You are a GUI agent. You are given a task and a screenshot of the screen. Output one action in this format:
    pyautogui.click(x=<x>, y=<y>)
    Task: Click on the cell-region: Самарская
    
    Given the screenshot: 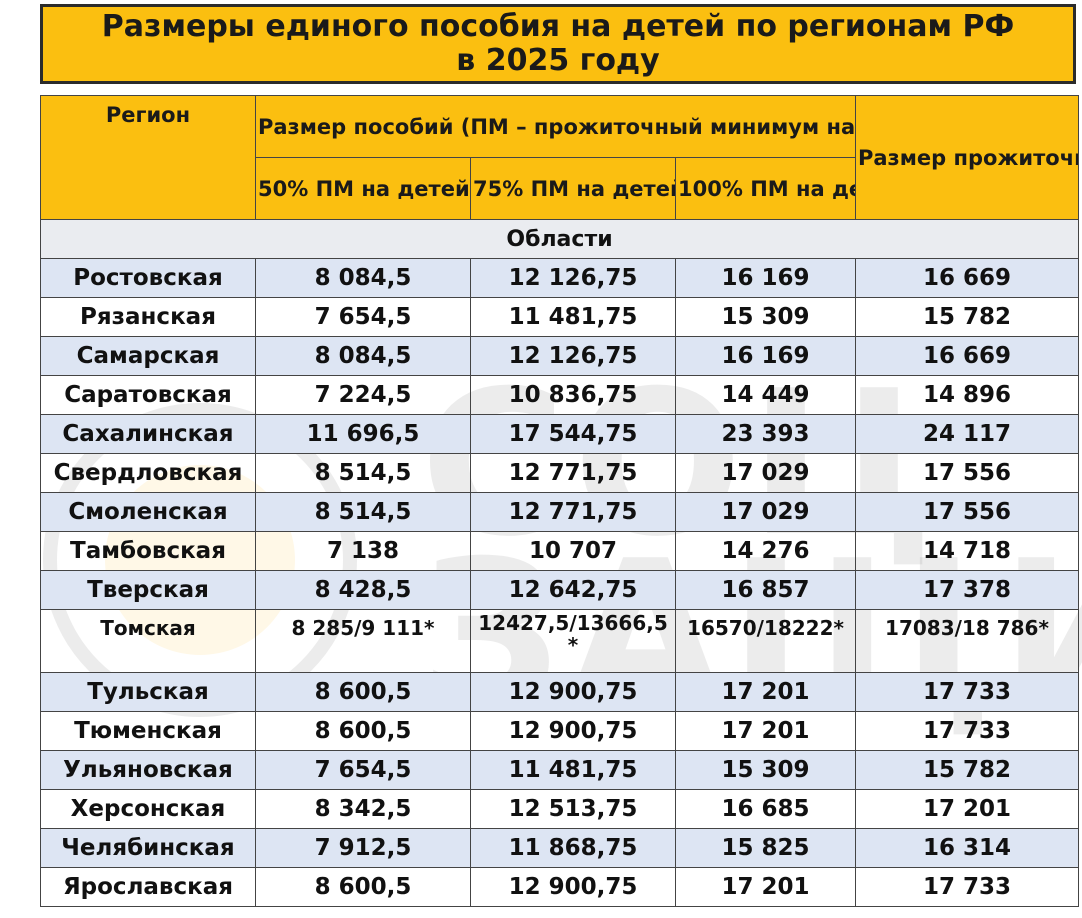 What is the action you would take?
    pyautogui.click(x=148, y=356)
    